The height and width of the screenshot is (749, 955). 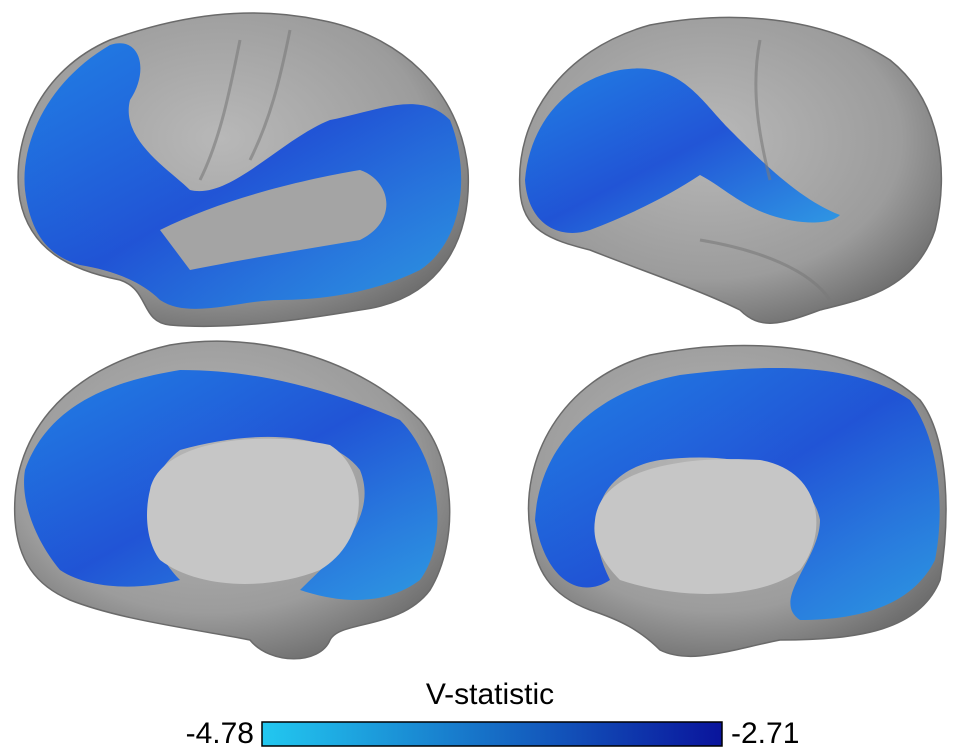 I want to click on colorbar-max: -2.71, so click(x=765, y=733).